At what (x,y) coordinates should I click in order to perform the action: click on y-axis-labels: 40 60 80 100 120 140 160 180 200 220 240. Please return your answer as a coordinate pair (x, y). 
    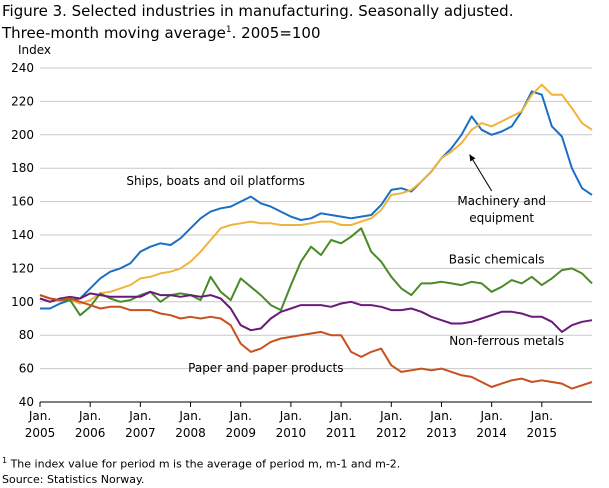
    Looking at the image, I should click on (22, 235).